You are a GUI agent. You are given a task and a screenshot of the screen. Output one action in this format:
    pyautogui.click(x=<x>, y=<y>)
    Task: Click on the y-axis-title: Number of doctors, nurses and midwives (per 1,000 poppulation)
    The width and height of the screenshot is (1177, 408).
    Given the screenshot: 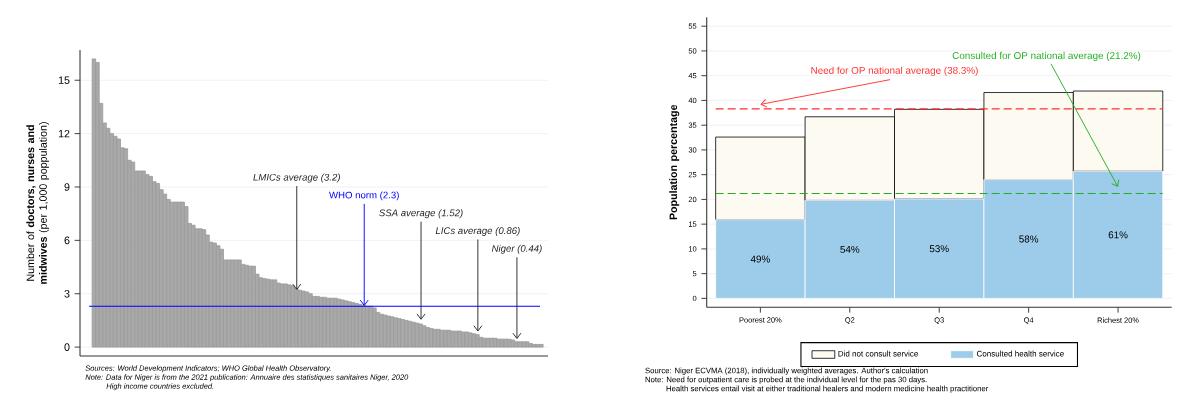 What is the action you would take?
    pyautogui.click(x=37, y=203)
    